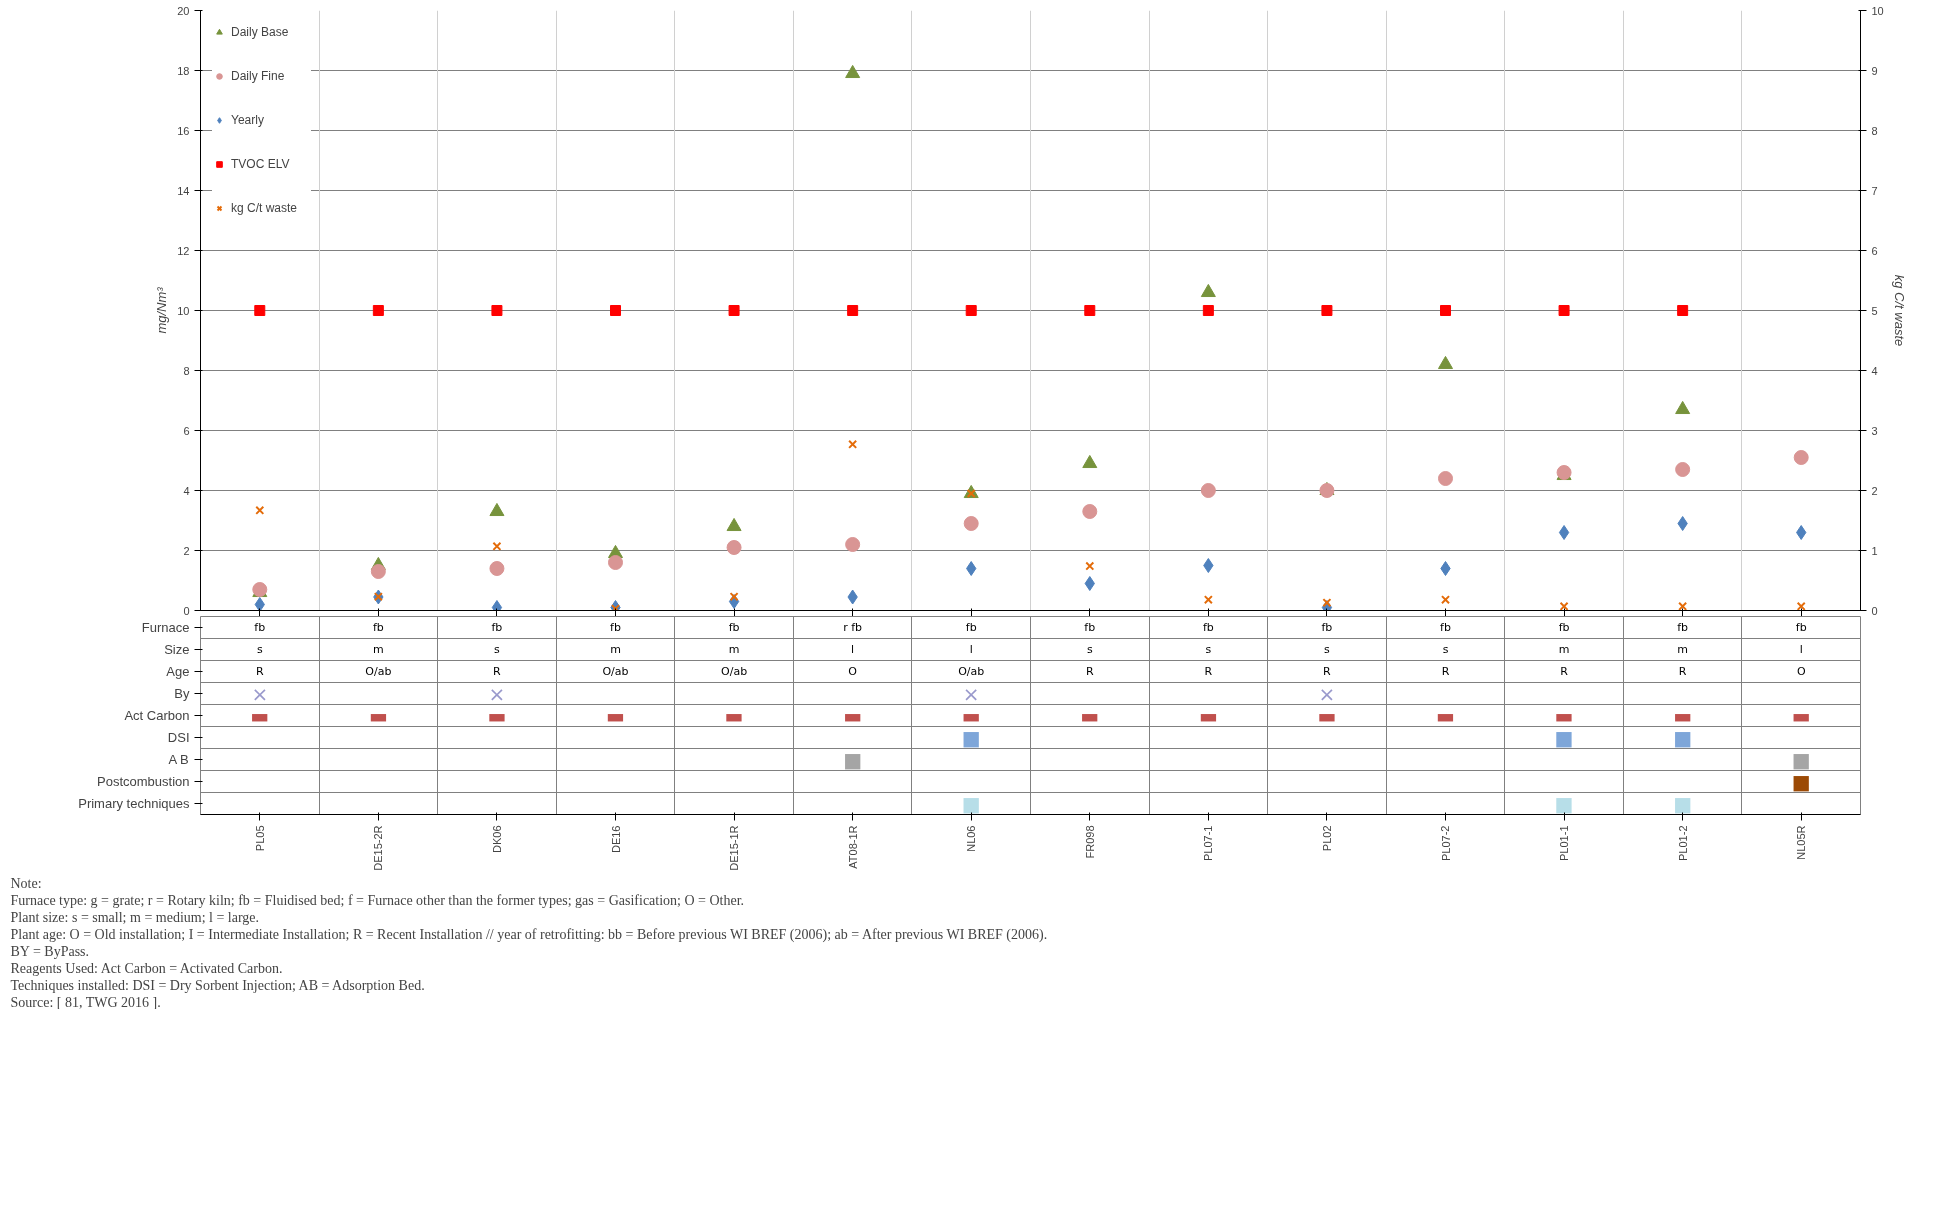  Describe the element at coordinates (1899, 310) in the screenshot. I see `y2-axis-title: kg C/t waste` at that location.